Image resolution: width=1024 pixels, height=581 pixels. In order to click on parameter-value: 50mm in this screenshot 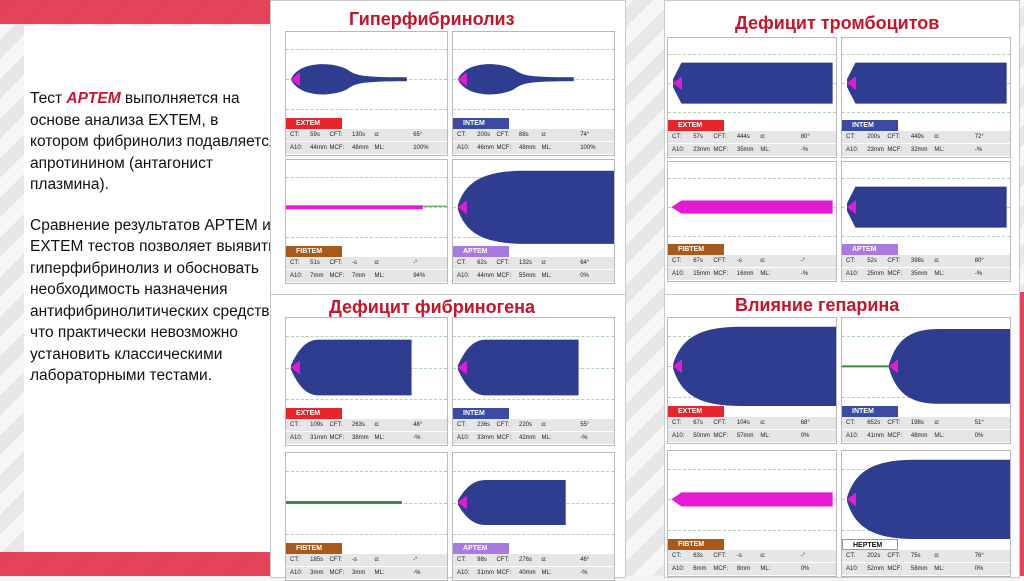, I will do `click(701, 436)`.